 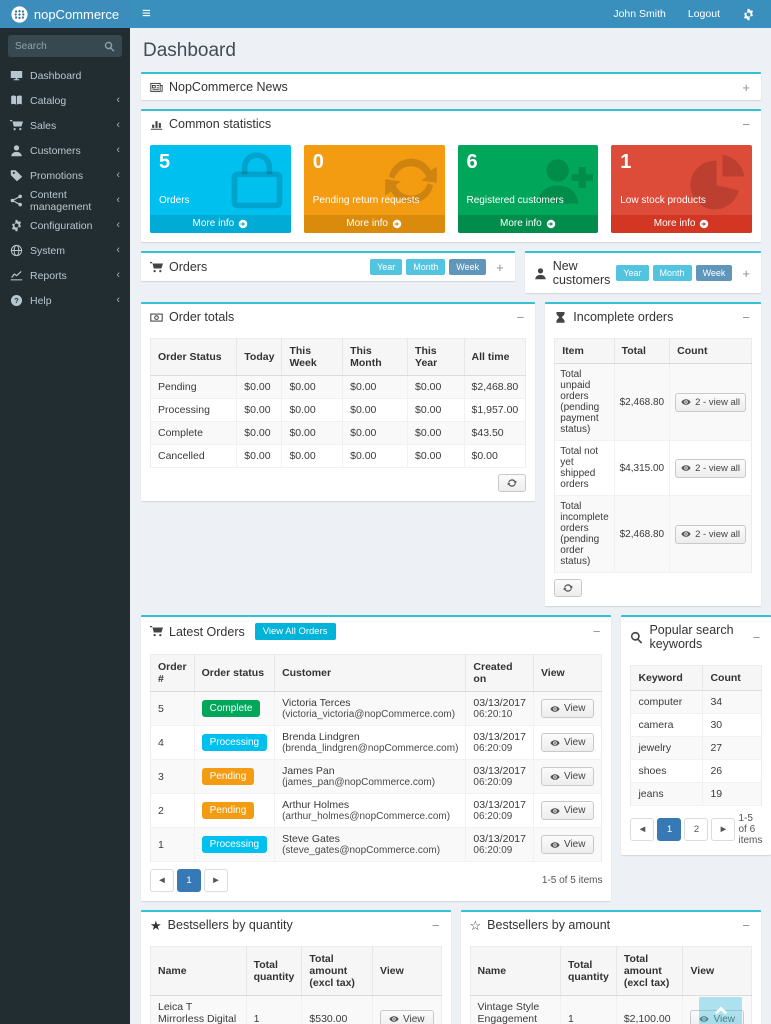 What do you see at coordinates (756, 637) in the screenshot?
I see `popular-keywords-collapse-icon: −` at bounding box center [756, 637].